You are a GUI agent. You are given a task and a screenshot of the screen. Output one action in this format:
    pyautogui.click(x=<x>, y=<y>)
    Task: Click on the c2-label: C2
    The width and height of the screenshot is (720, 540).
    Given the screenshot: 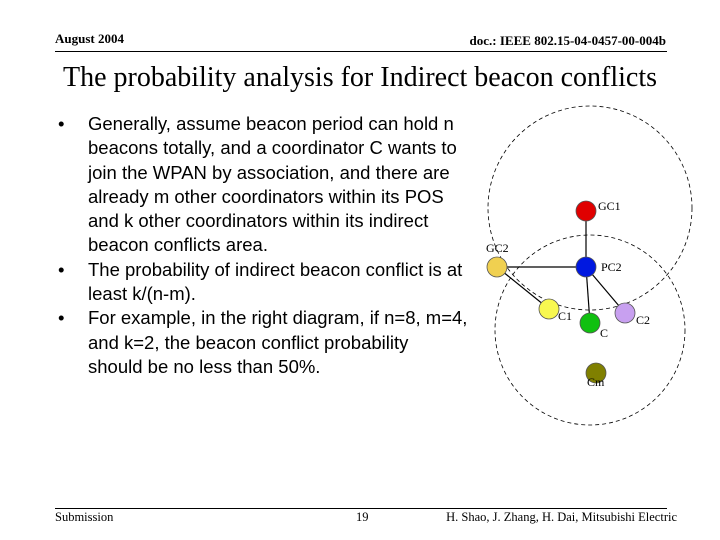 What is the action you would take?
    pyautogui.click(x=643, y=320)
    